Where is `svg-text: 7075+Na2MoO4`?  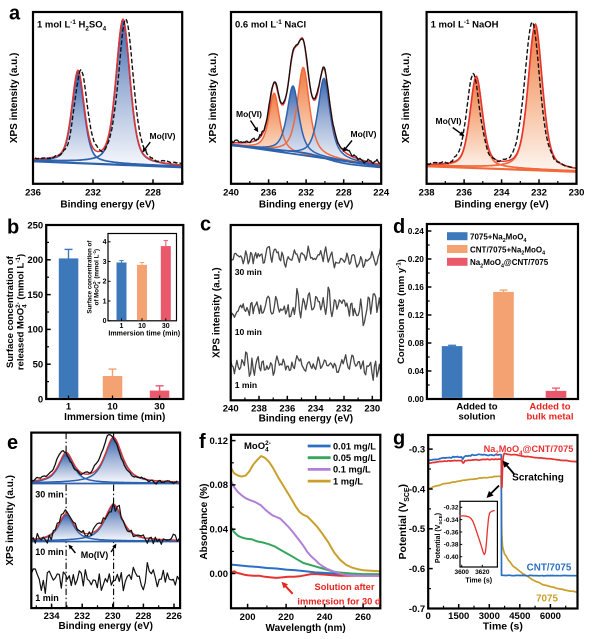 svg-text: 7075+Na2MoO4 is located at coordinates (498, 238).